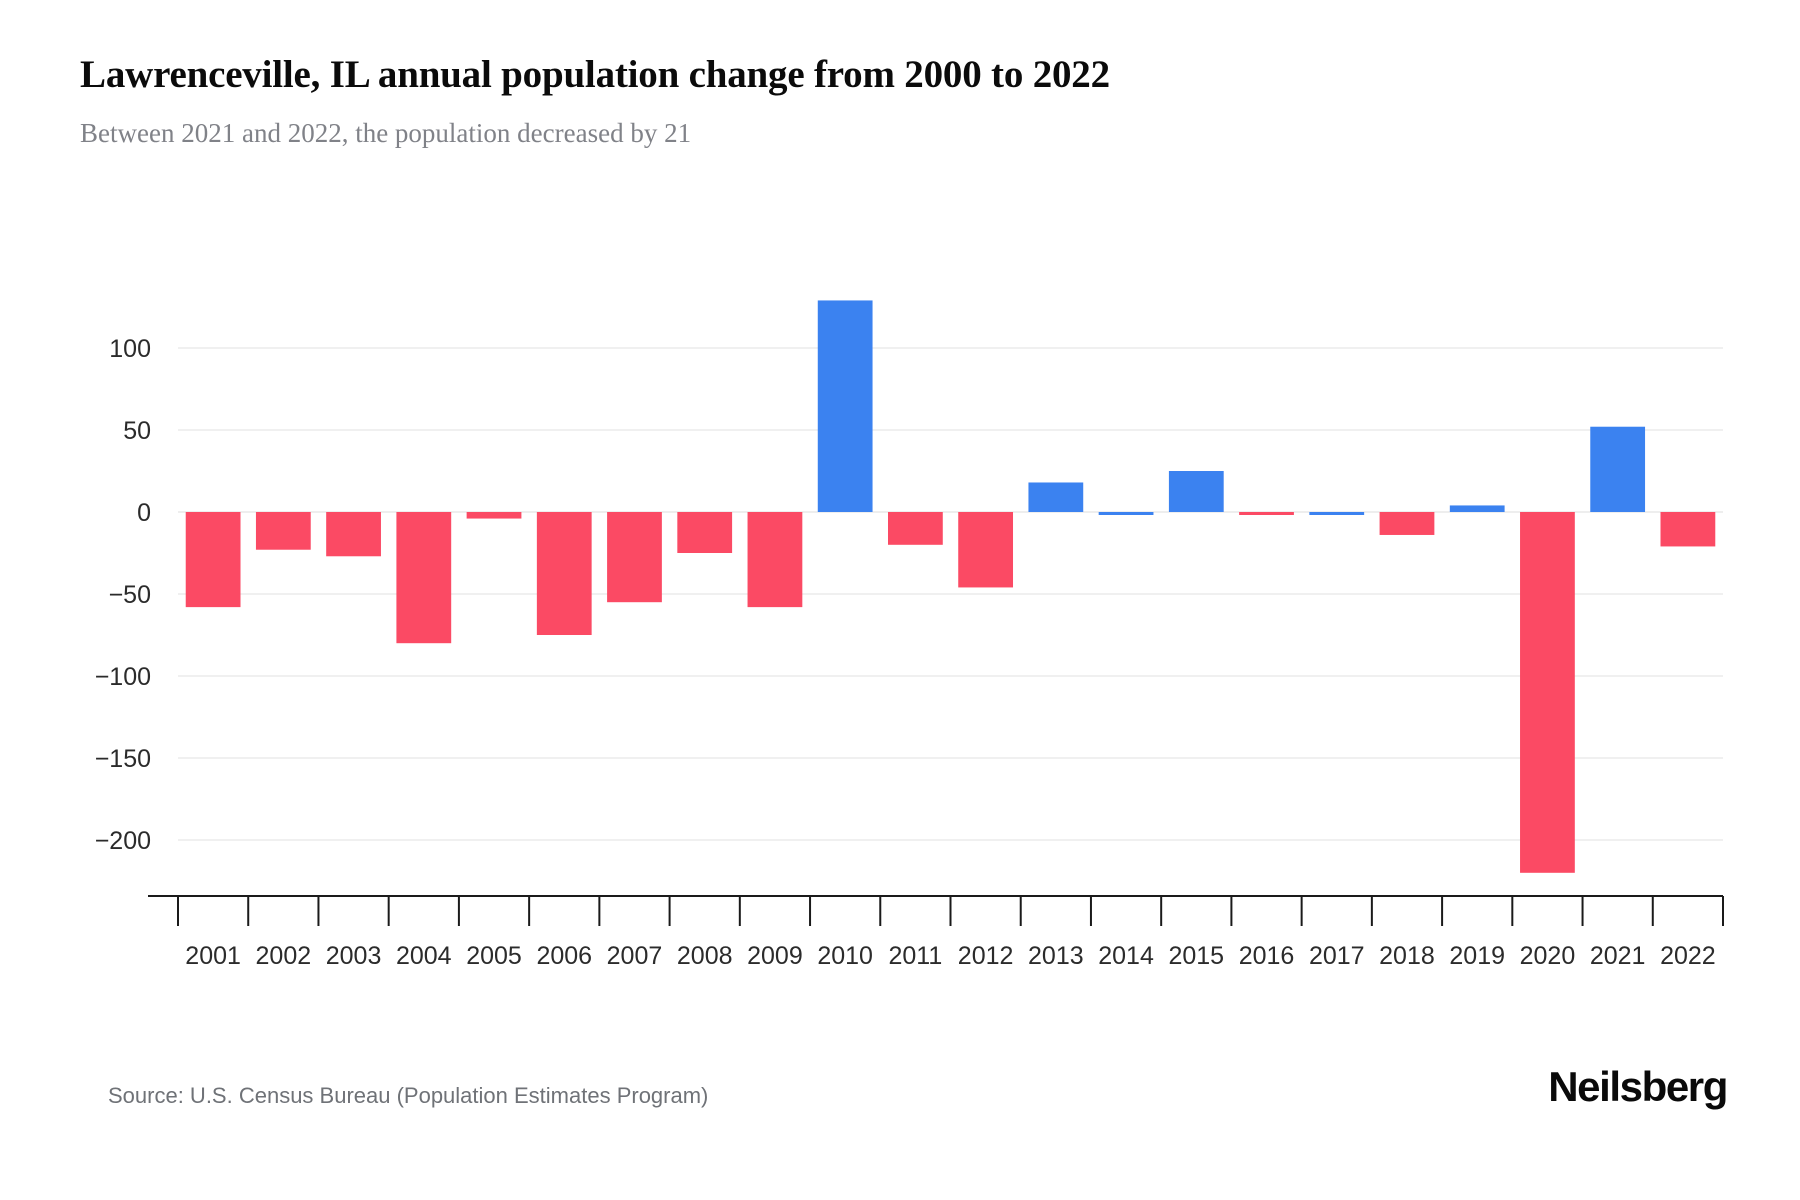 This screenshot has width=1800, height=1200. Describe the element at coordinates (1056, 497) in the screenshot. I see `bar-2013` at that location.